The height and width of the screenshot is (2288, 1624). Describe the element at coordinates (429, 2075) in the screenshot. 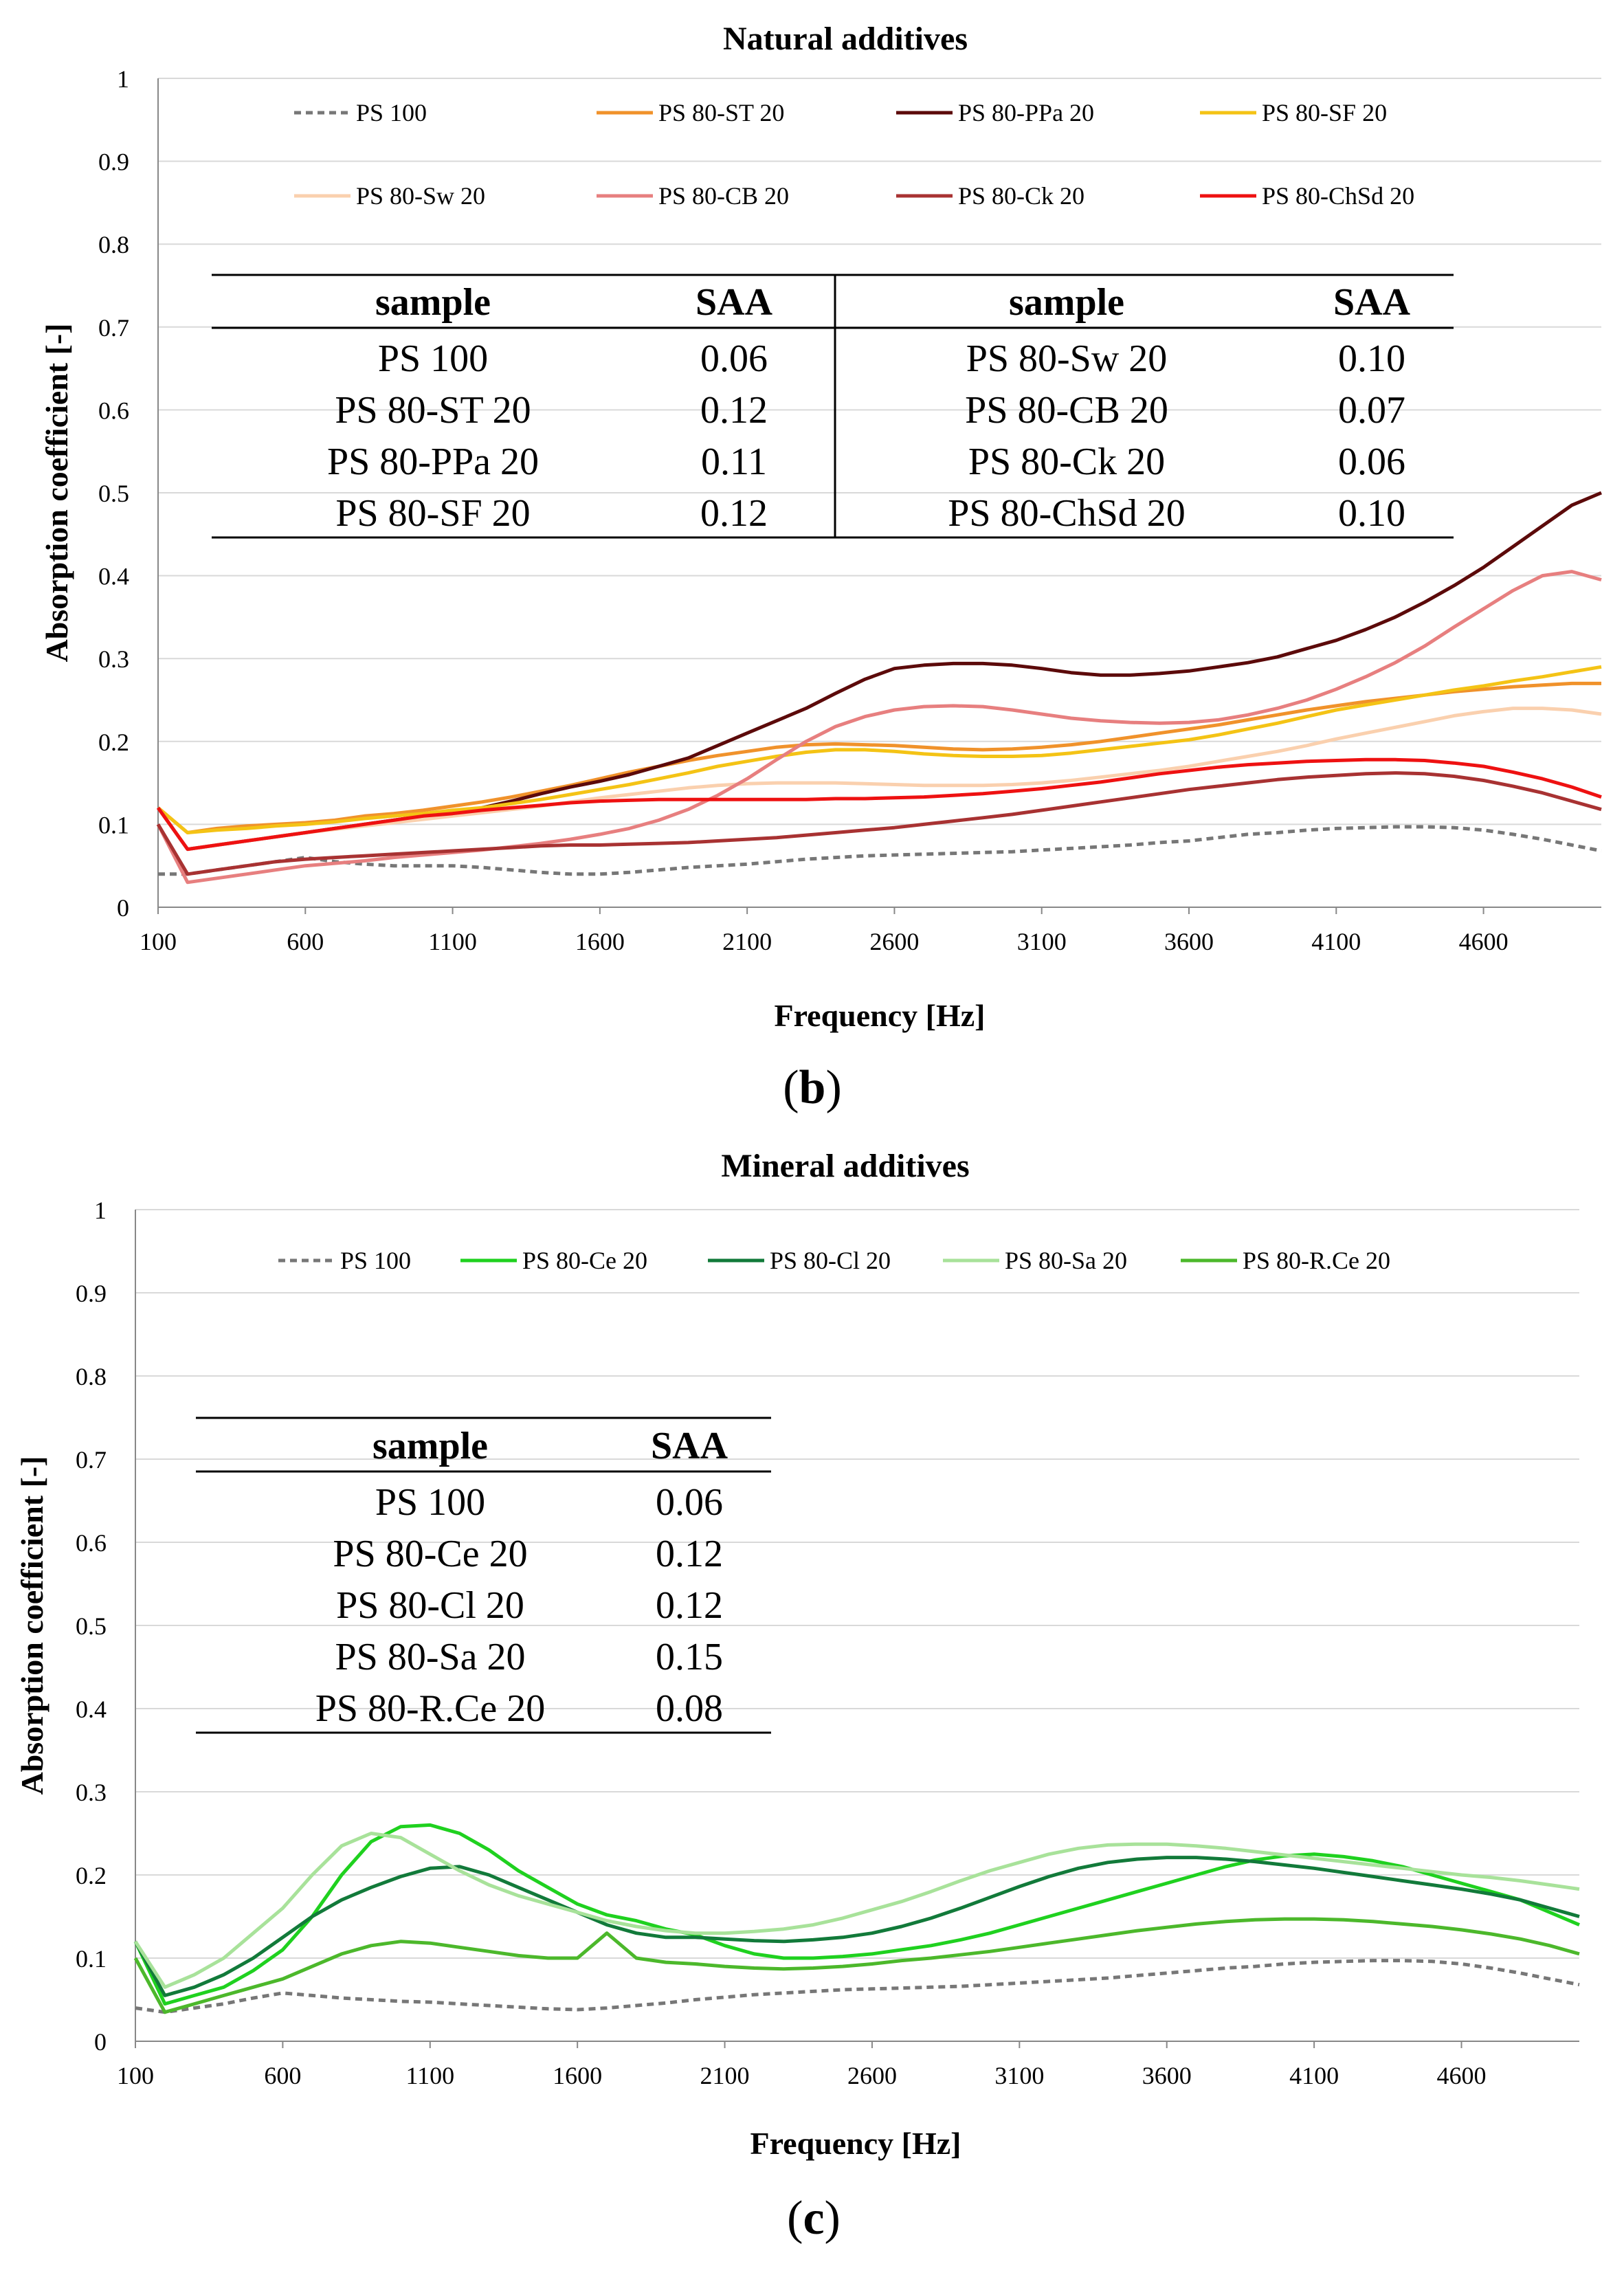

I see `x-tick-label: 1100` at that location.